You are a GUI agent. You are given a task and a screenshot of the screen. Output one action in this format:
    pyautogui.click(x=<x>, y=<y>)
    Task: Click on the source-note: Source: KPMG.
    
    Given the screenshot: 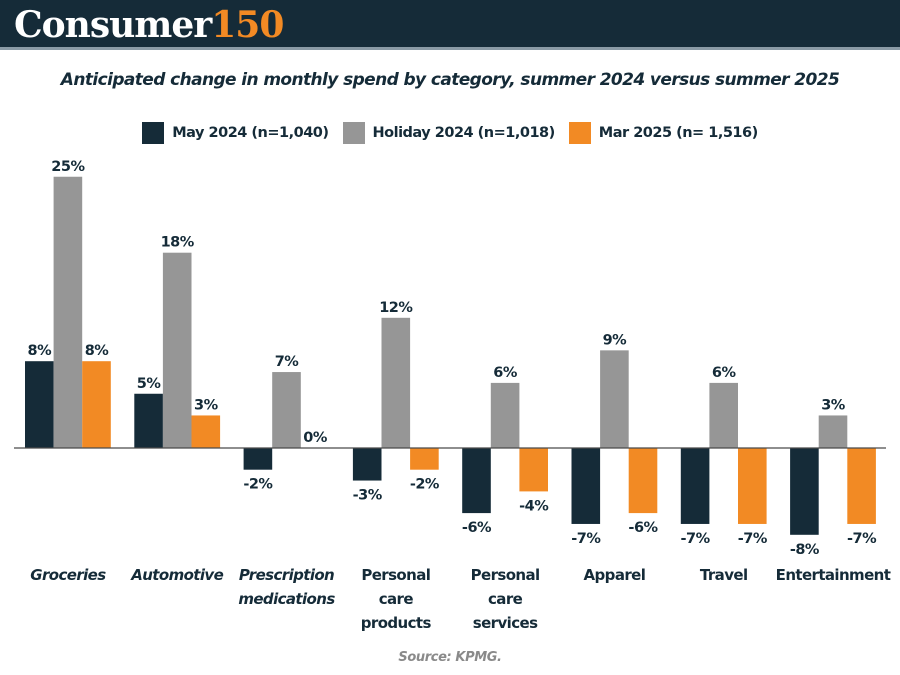 What is the action you would take?
    pyautogui.click(x=450, y=657)
    